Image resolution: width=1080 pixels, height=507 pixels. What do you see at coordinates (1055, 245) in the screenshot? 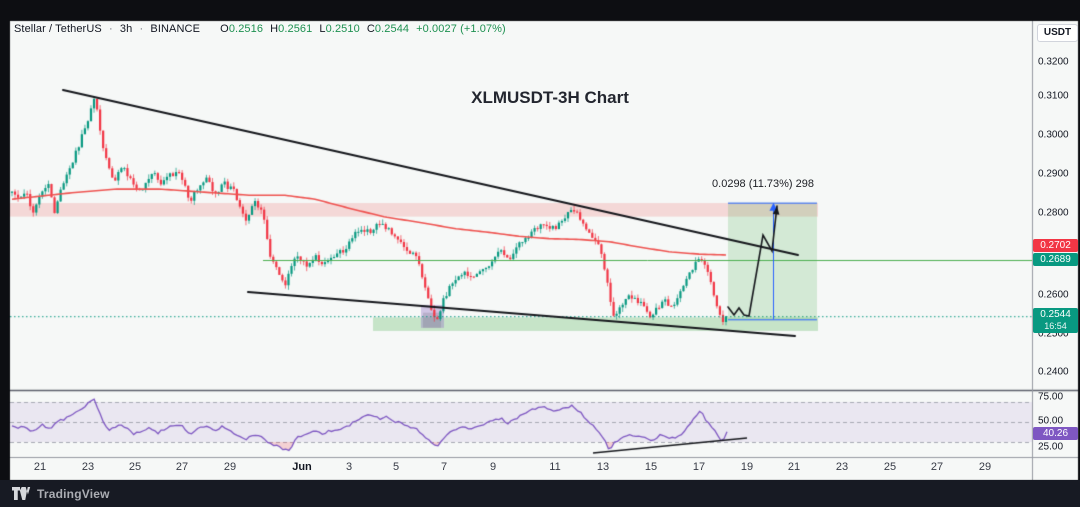
I see `price-axis-badge: 0.2702` at bounding box center [1055, 245].